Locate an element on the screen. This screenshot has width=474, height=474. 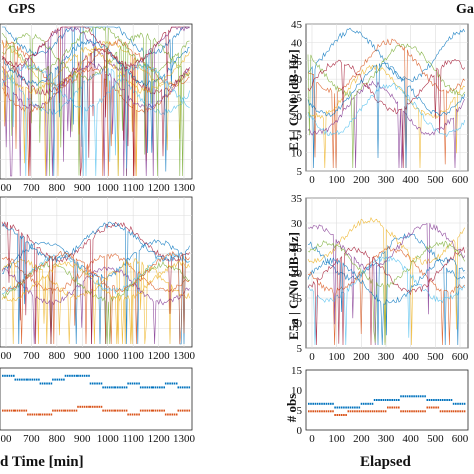
gps-title: GPS is located at coordinates (21, 9).